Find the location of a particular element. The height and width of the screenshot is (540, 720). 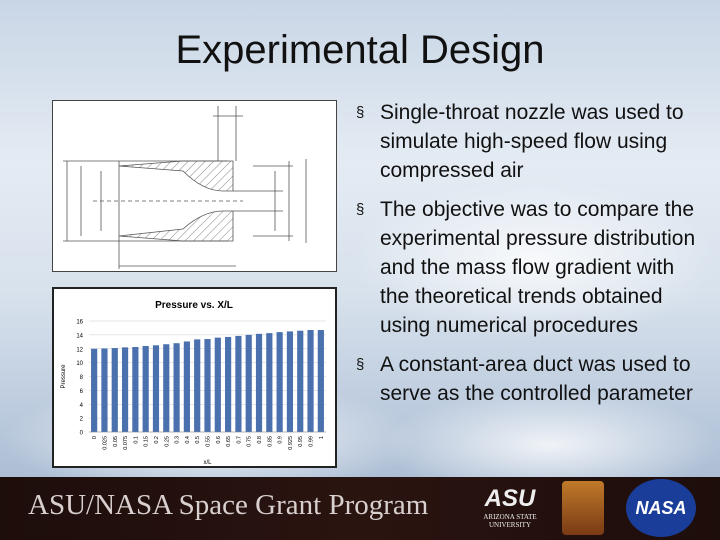

x-tick-label: 0.5 is located at coordinates (198, 440).